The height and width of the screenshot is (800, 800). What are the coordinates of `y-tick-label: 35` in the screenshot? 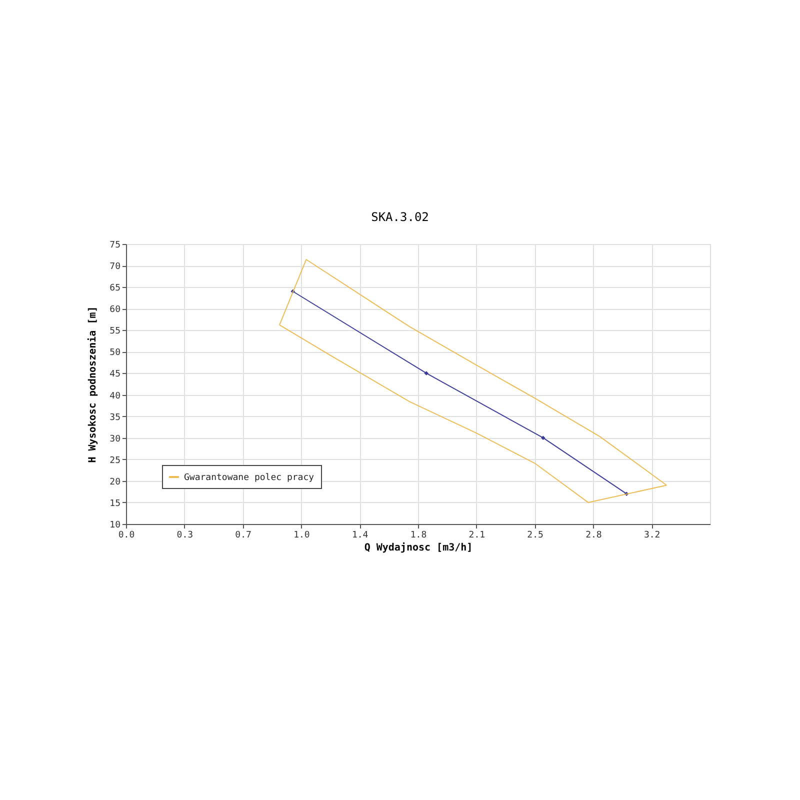 It's located at (115, 417).